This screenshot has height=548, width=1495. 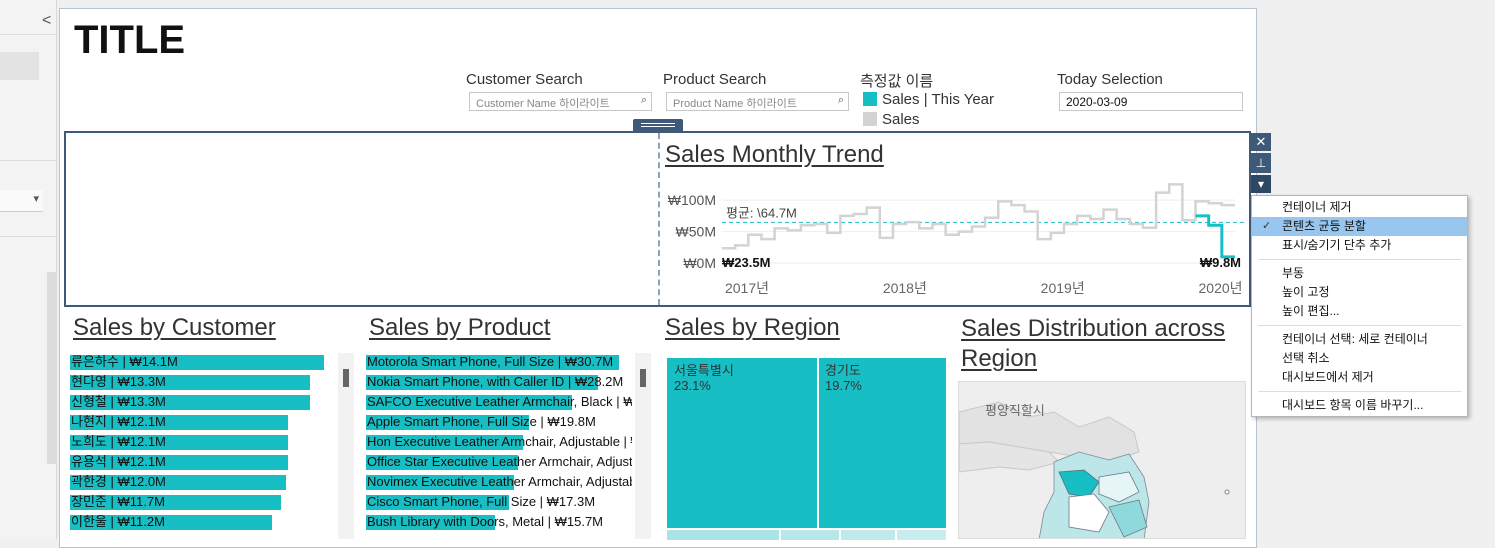 What do you see at coordinates (774, 154) in the screenshot?
I see `trend-title: Sales Monthly Trend` at bounding box center [774, 154].